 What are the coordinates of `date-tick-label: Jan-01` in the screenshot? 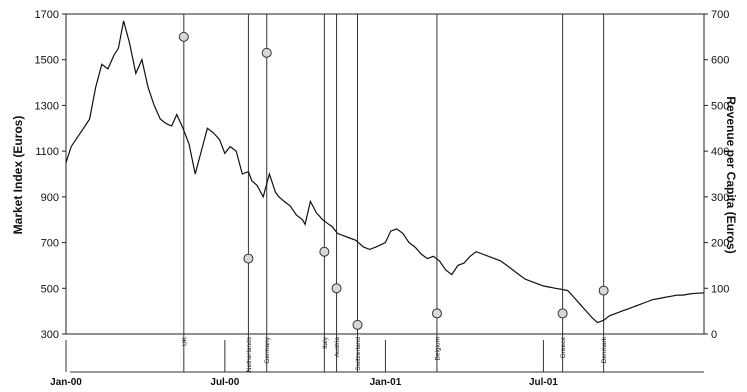 It's located at (386, 382).